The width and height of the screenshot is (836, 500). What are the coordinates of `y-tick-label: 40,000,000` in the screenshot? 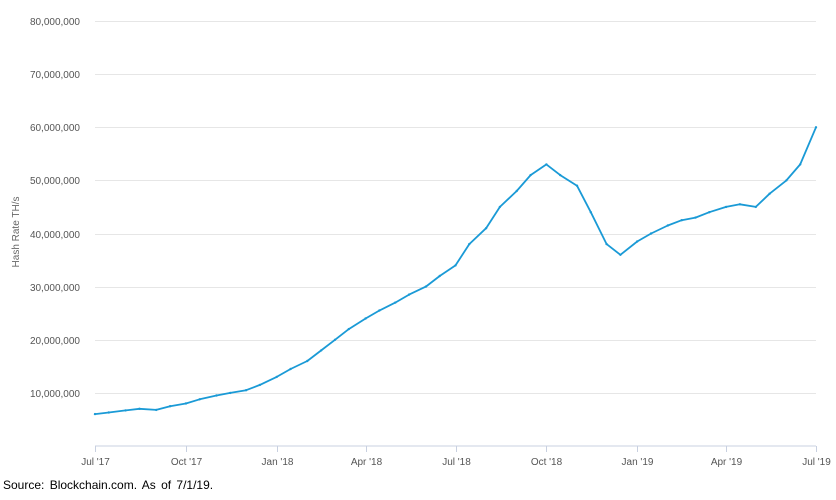 It's located at (55, 235).